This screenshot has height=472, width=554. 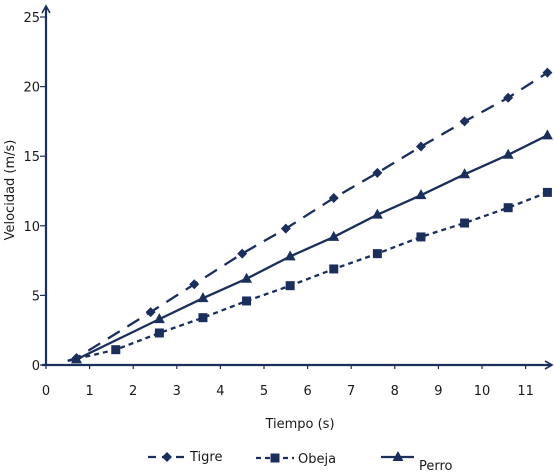 What do you see at coordinates (31, 18) in the screenshot?
I see `y-tick-label: 25` at bounding box center [31, 18].